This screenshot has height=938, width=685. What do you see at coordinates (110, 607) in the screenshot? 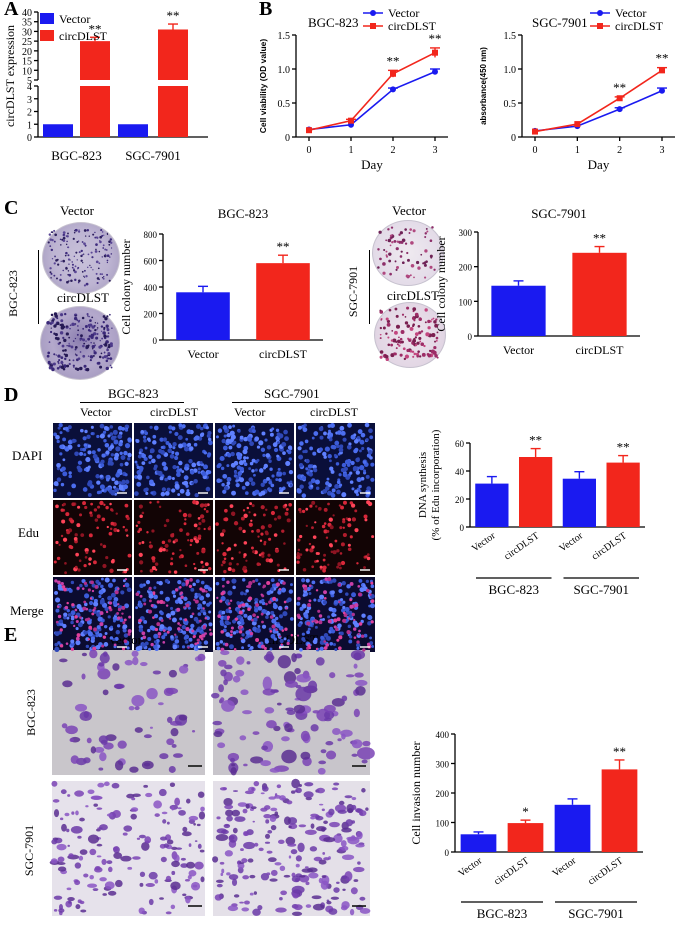
I see `merge-edu-8-cell` at bounding box center [110, 607].